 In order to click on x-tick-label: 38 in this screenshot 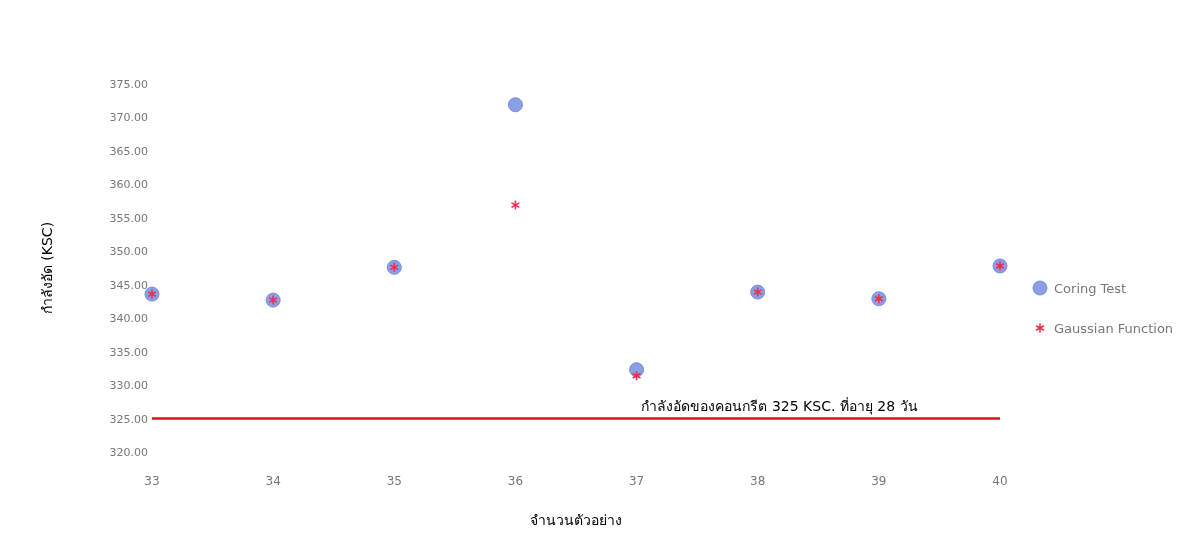, I will do `click(758, 481)`.